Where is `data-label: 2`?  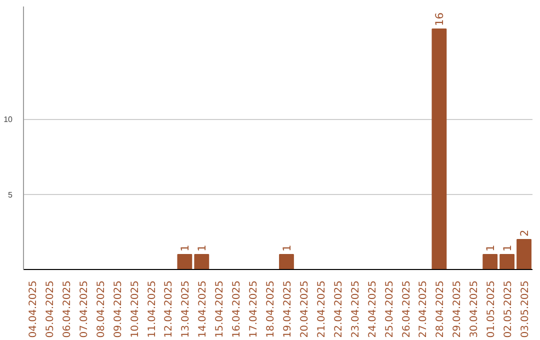
data-label: 2 is located at coordinates (525, 233).